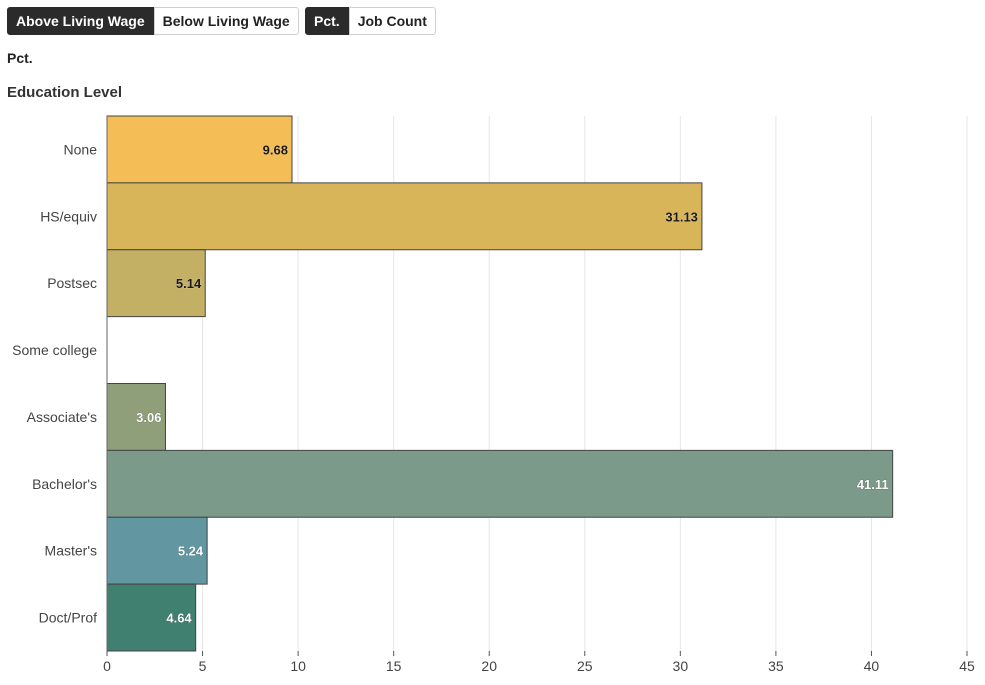 The image size is (985, 685). Describe the element at coordinates (68, 216) in the screenshot. I see `category-label: HS/equiv` at that location.